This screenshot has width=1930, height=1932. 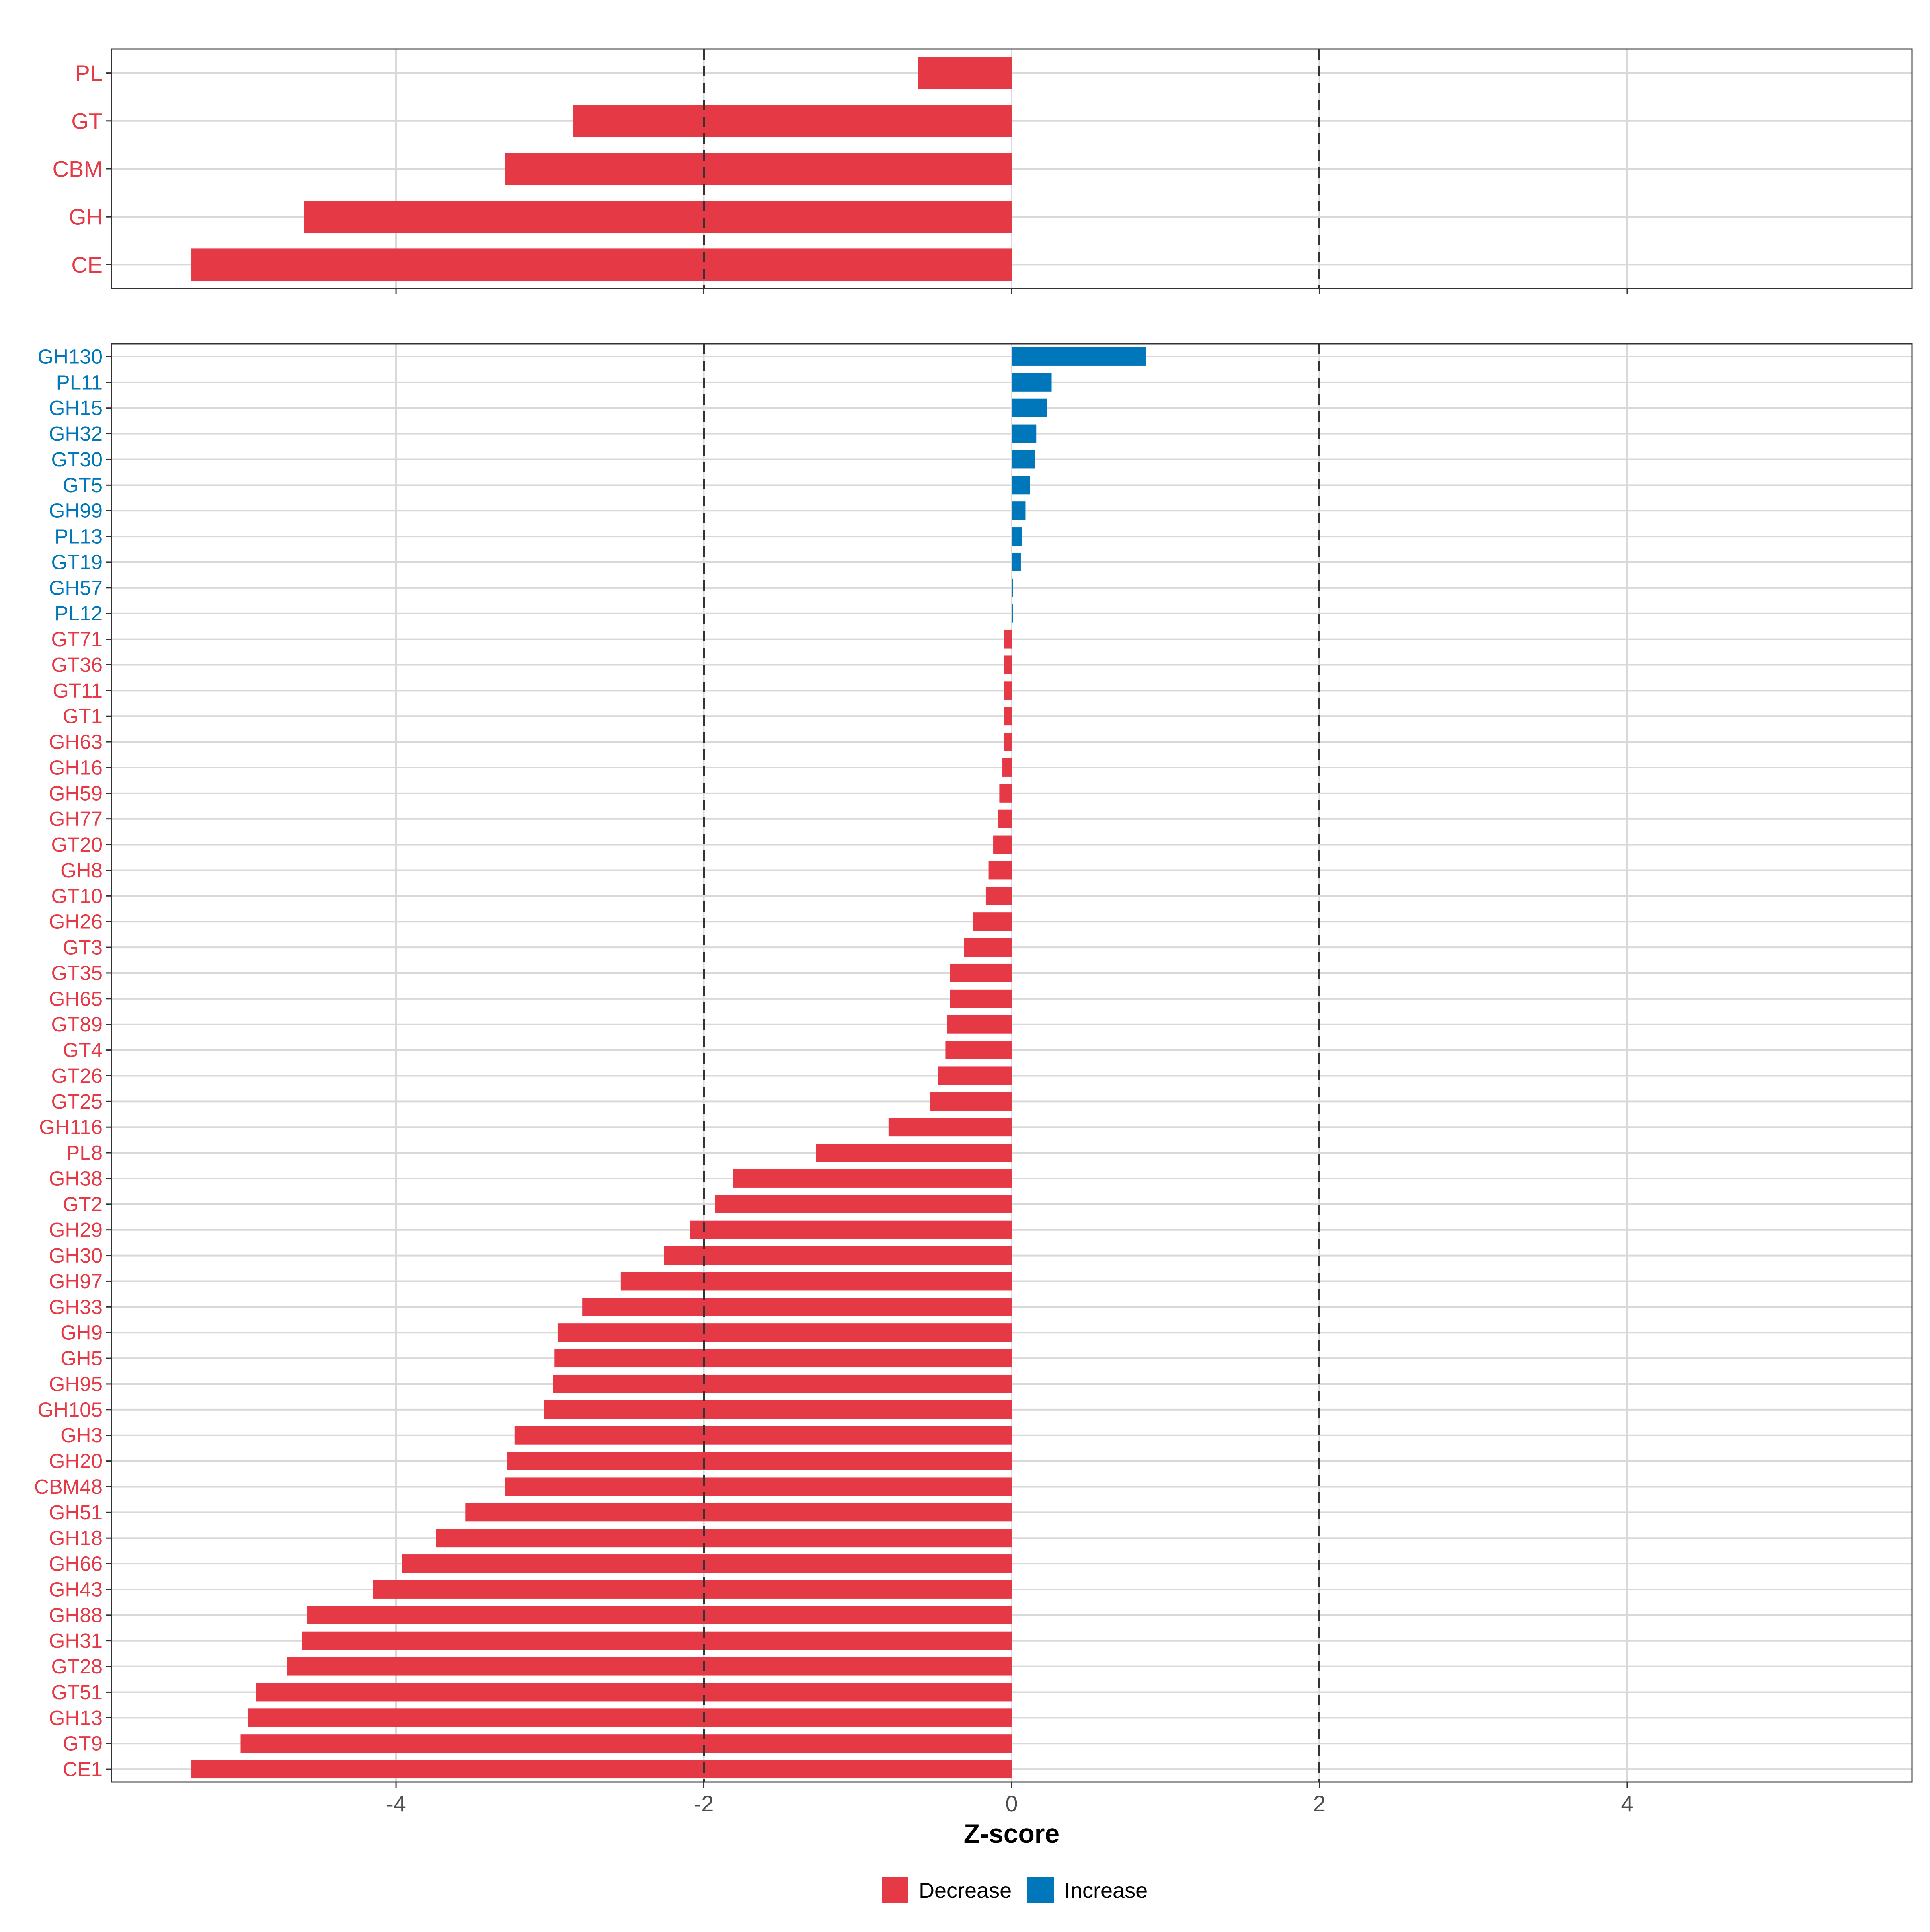 What do you see at coordinates (704, 1803) in the screenshot?
I see `x-tick-label: -2` at bounding box center [704, 1803].